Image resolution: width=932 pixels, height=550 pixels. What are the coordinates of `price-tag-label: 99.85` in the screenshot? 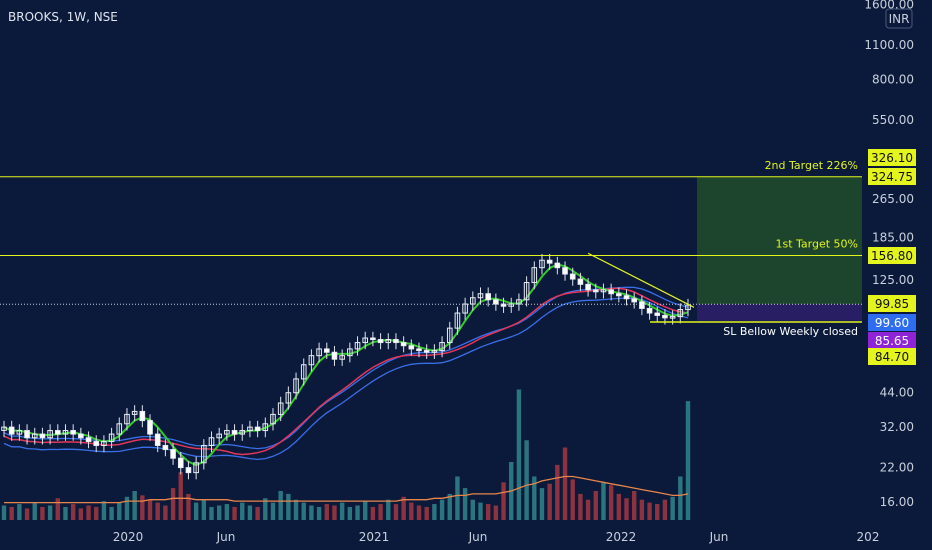 It's located at (892, 304).